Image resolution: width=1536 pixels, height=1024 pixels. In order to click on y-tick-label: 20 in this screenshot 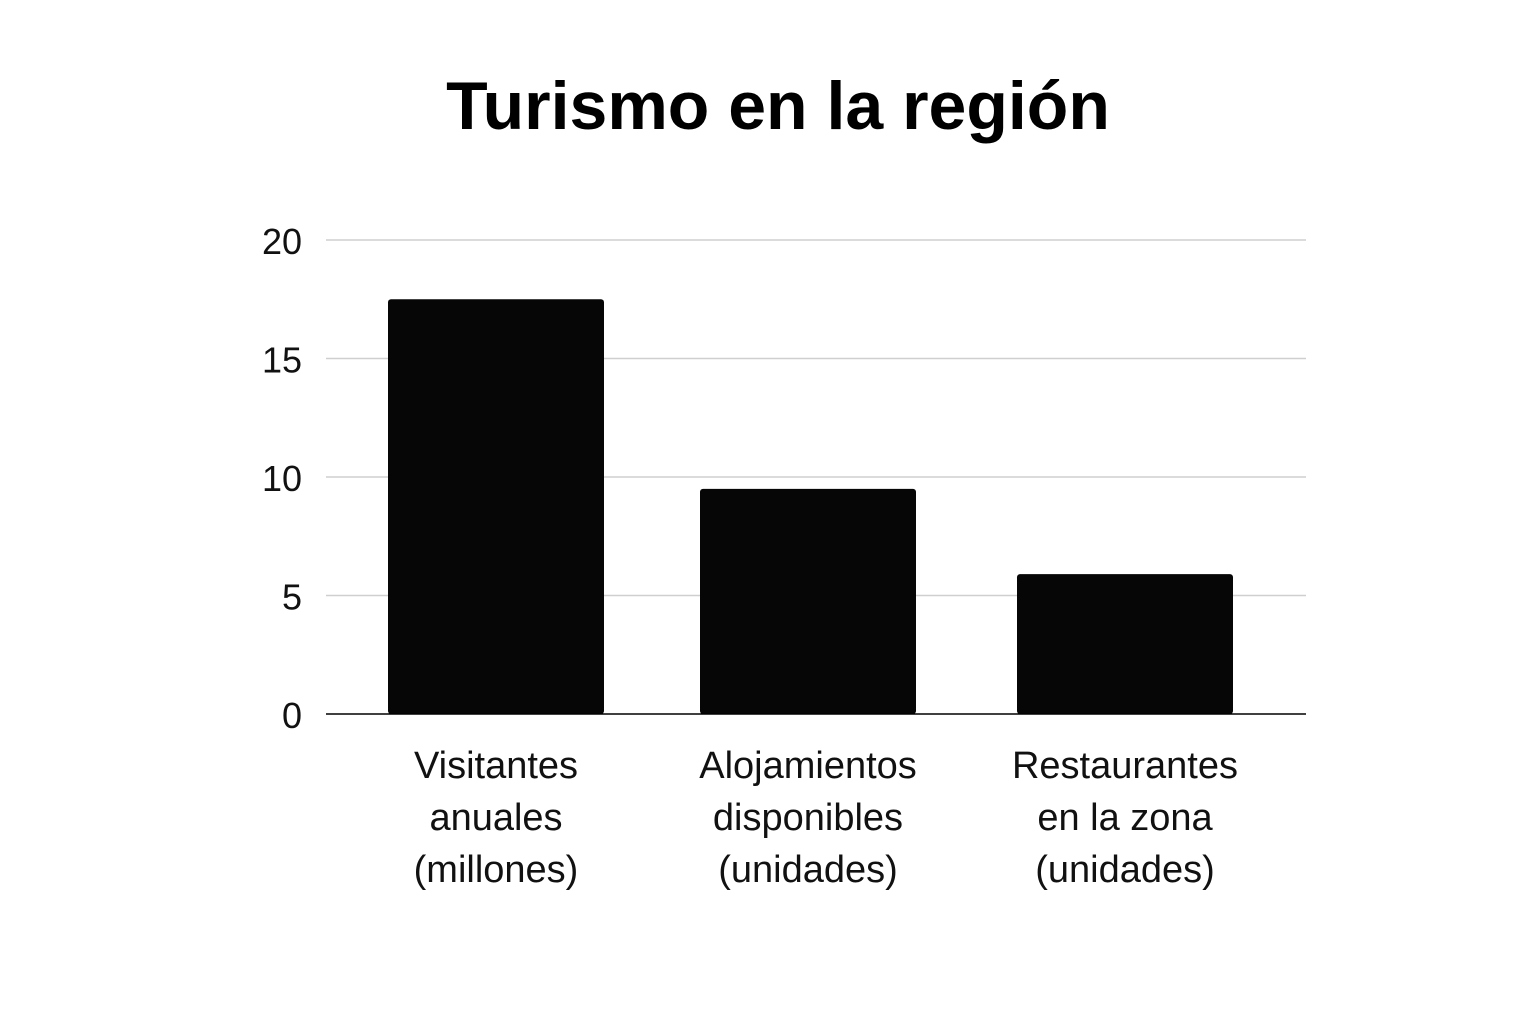, I will do `click(282, 241)`.